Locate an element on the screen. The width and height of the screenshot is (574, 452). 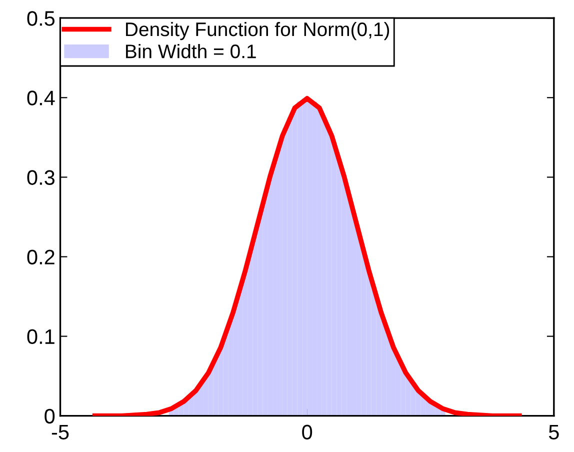
y-tick-label: 0.3 is located at coordinates (40, 177).